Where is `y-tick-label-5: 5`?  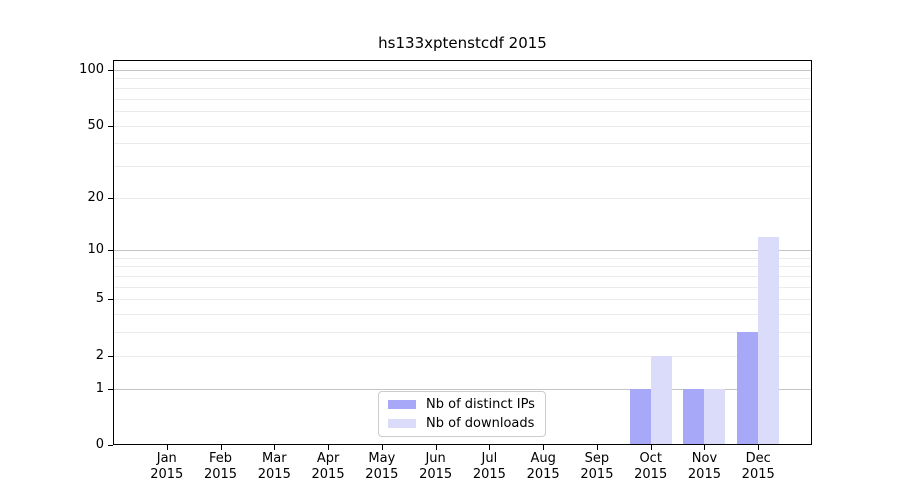 y-tick-label-5: 5 is located at coordinates (99, 299).